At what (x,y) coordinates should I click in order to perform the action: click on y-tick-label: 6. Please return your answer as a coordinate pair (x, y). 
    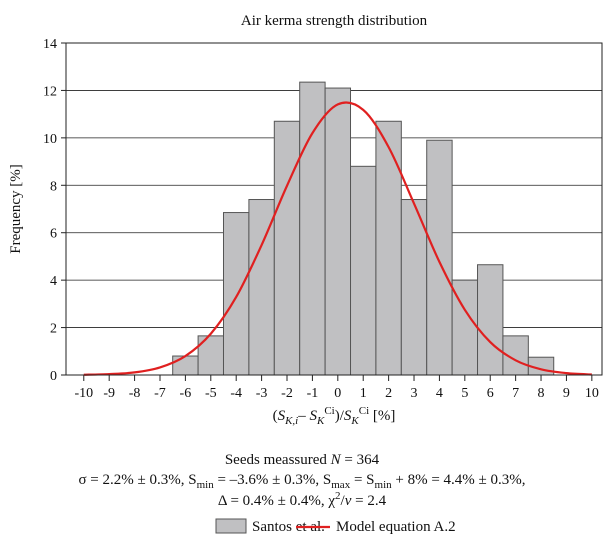
    Looking at the image, I should click on (53, 234).